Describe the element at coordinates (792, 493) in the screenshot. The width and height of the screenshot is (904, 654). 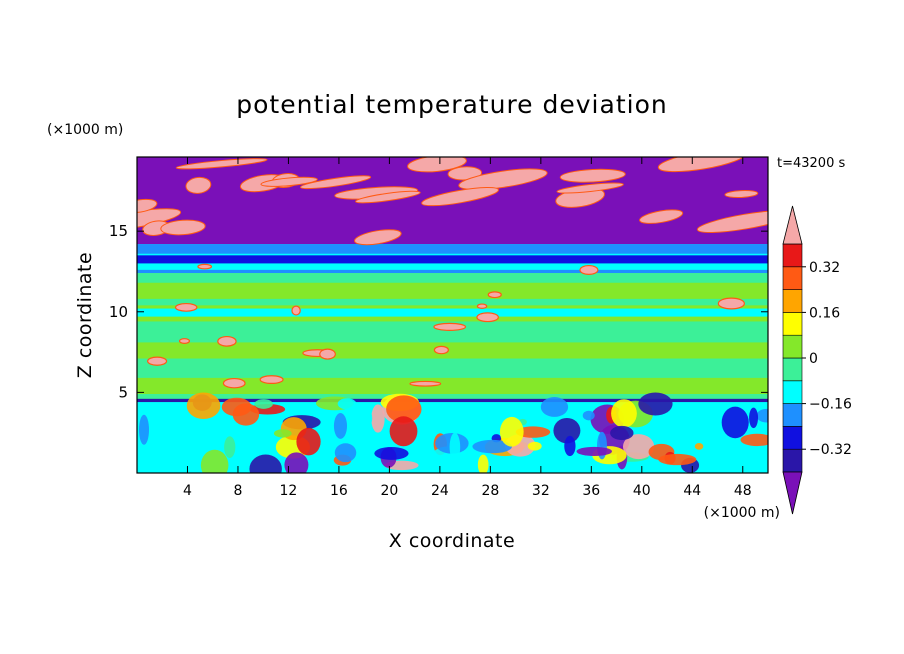
I see `colorbar-extend-min` at that location.